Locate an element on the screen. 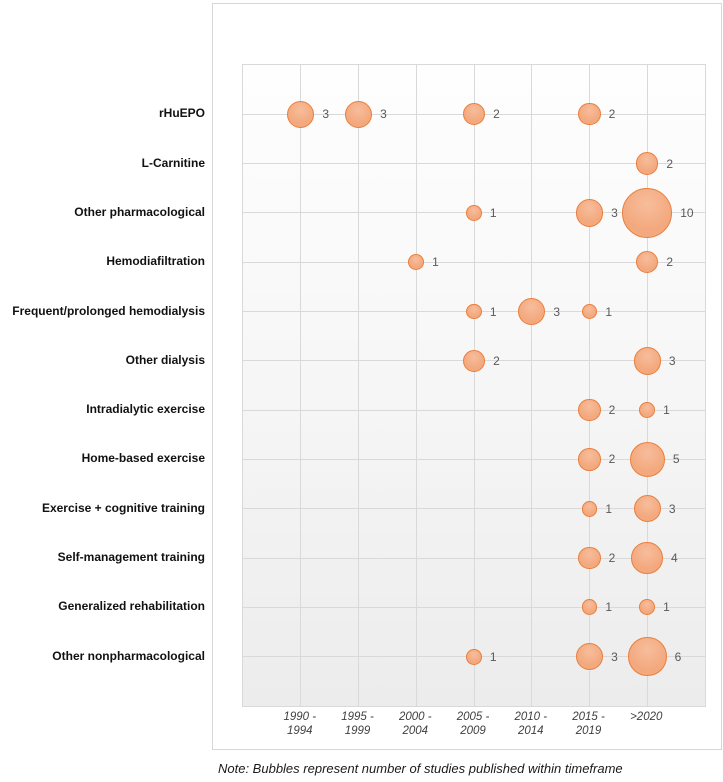  category-label: Frequent/prolonged hemodialysis is located at coordinates (108, 310).